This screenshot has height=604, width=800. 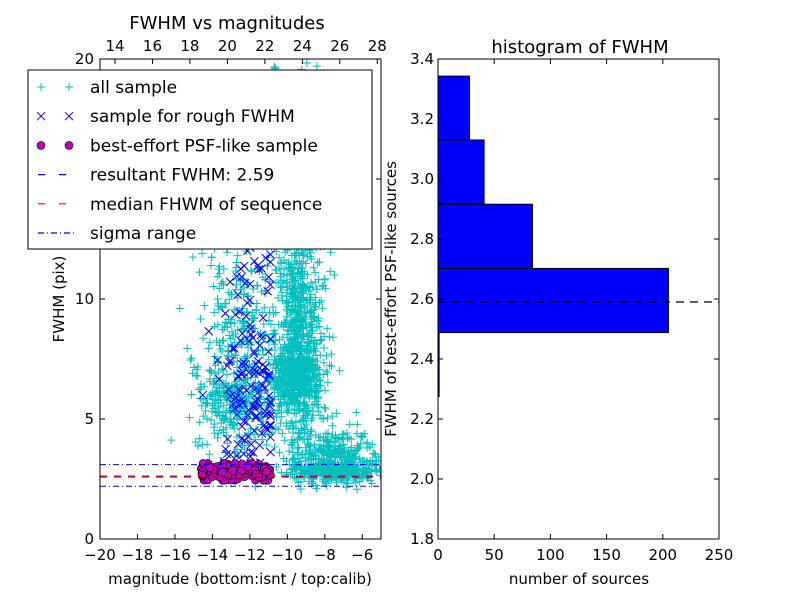 I want to click on right-xtick-label: 150, so click(x=606, y=555).